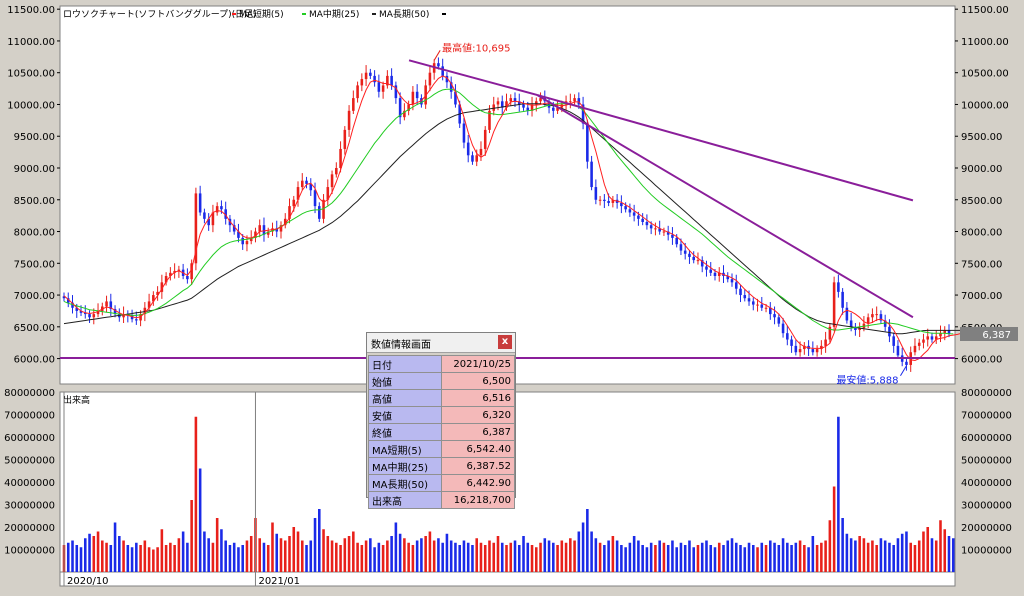 The width and height of the screenshot is (1024, 596). What do you see at coordinates (981, 201) in the screenshot?
I see `price-tick-label-right: 8500.00` at bounding box center [981, 201].